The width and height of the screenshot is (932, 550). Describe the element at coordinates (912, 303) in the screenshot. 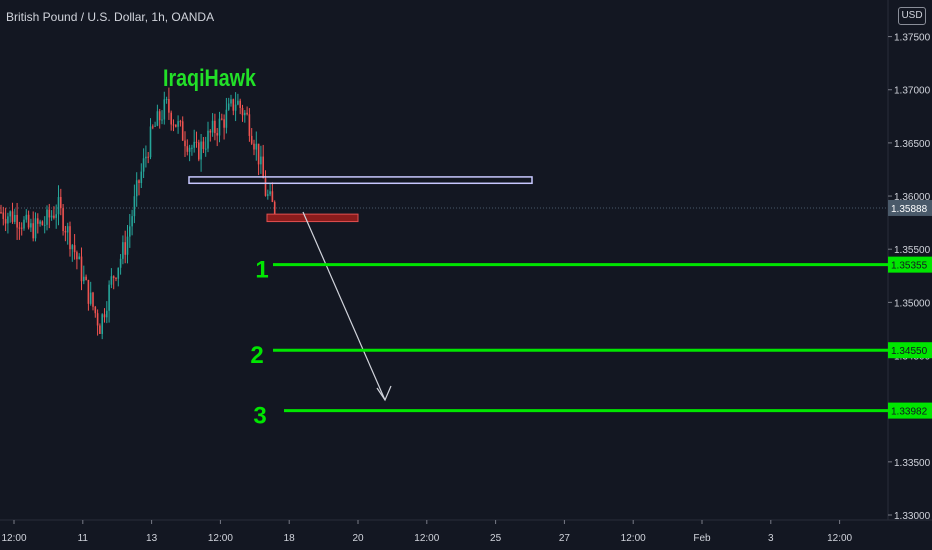

I see `y-tick-label: 1.35000` at that location.